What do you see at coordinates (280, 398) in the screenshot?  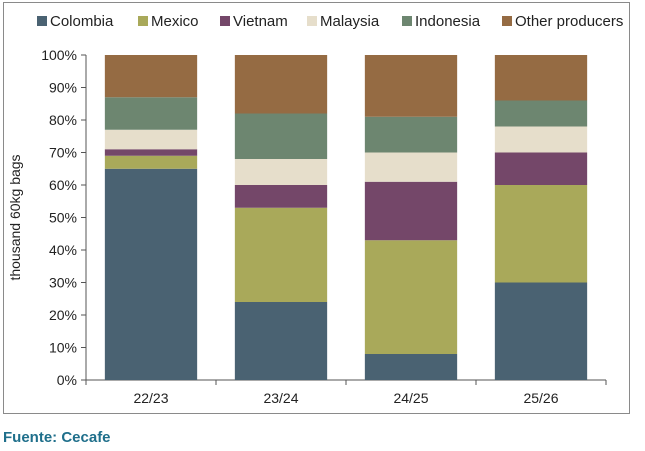 I see `x-tick-label: 23/24` at bounding box center [280, 398].